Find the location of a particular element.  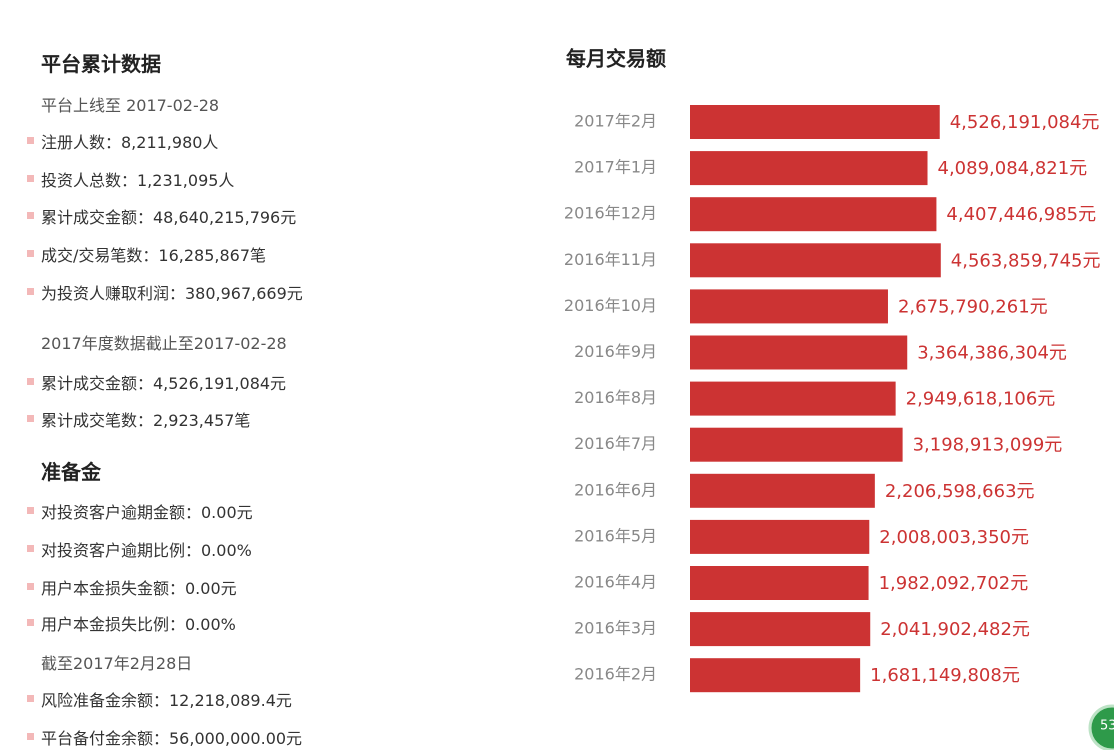

category-label: 2016年9月 is located at coordinates (615, 351).